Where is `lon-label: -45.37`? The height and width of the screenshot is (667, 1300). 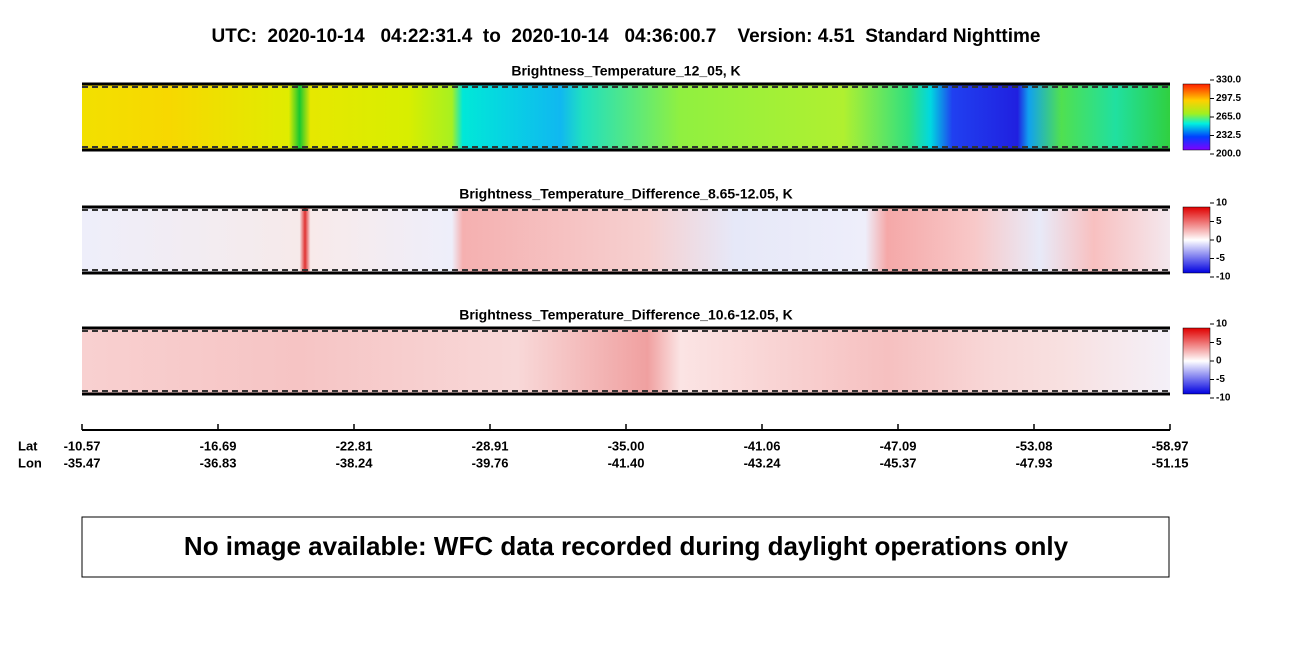 lon-label: -45.37 is located at coordinates (898, 462).